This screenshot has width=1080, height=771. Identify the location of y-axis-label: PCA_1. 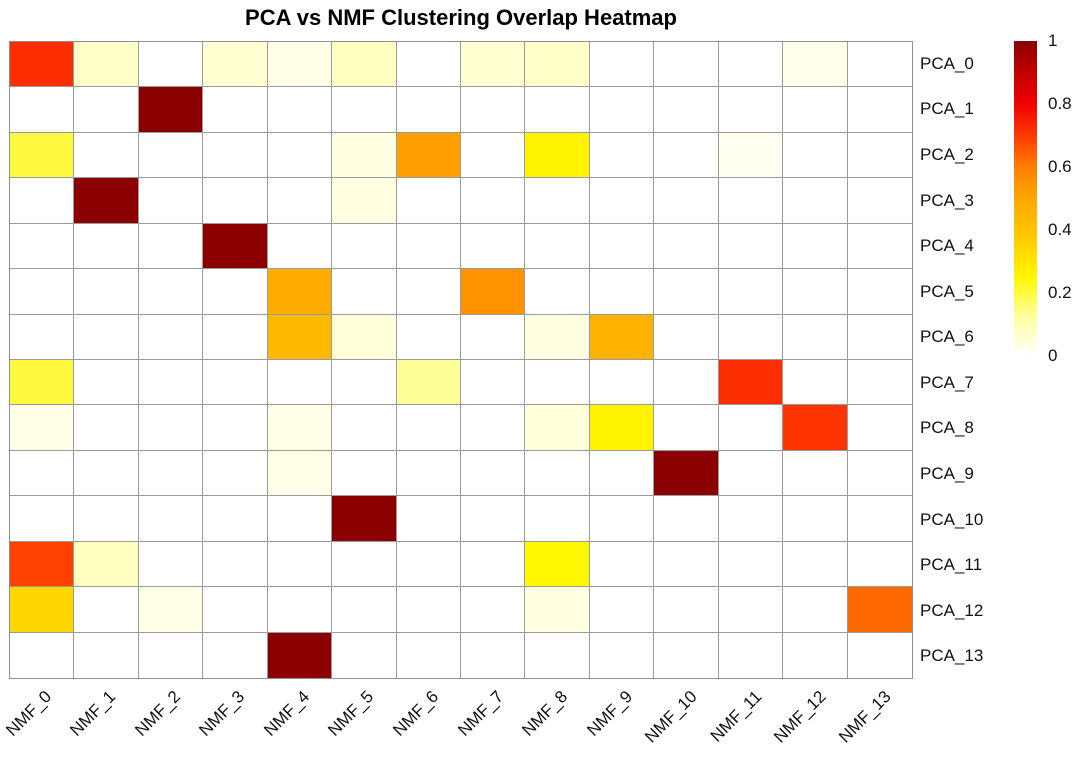
(947, 109).